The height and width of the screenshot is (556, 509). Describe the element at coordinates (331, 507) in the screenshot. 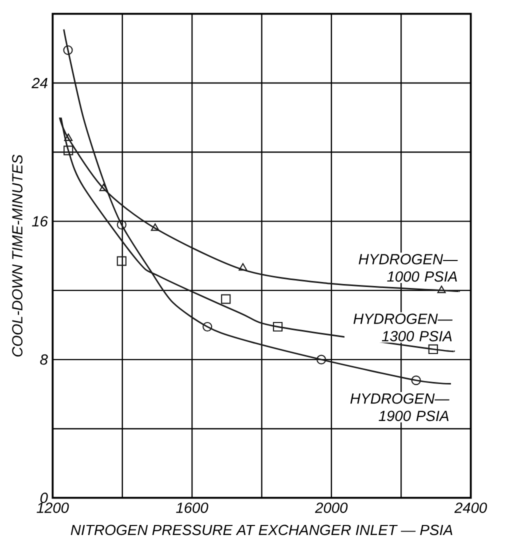

I see `x-tick-label: 2000` at that location.